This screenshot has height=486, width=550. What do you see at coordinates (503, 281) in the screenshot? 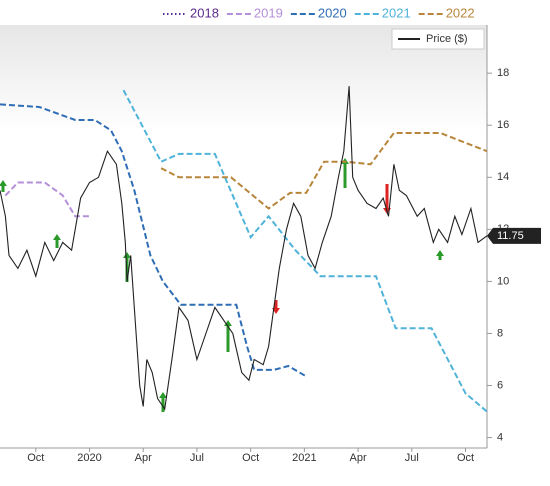
I see `y-tick-label: 10` at bounding box center [503, 281].